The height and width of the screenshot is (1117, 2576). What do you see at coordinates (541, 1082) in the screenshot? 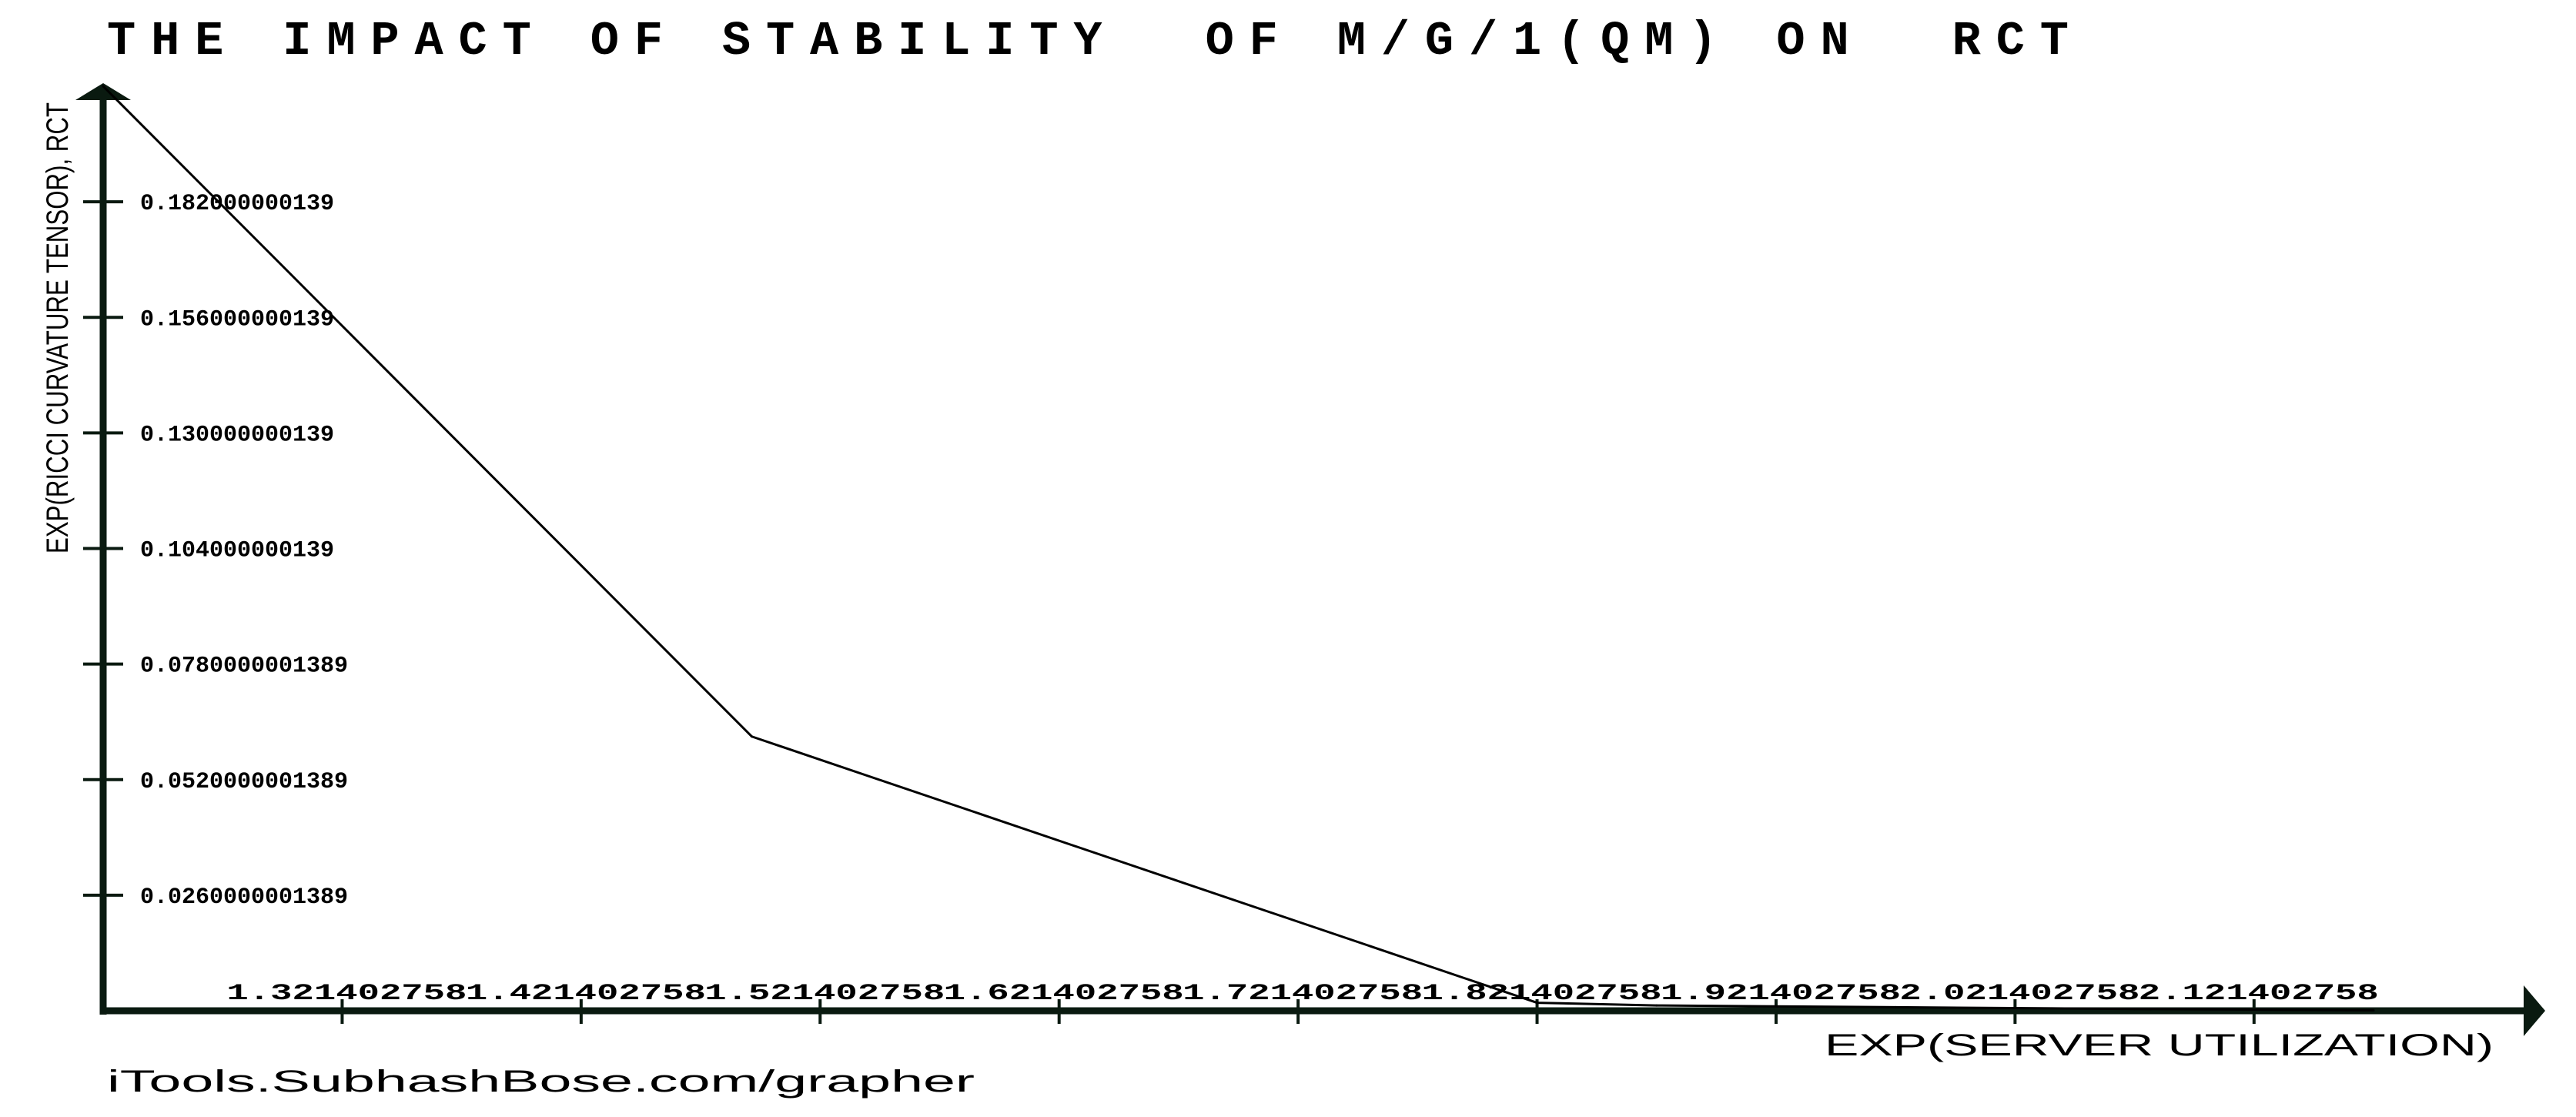
I see `footer-credit: iTools.SubhashBose.com/grapher` at bounding box center [541, 1082].